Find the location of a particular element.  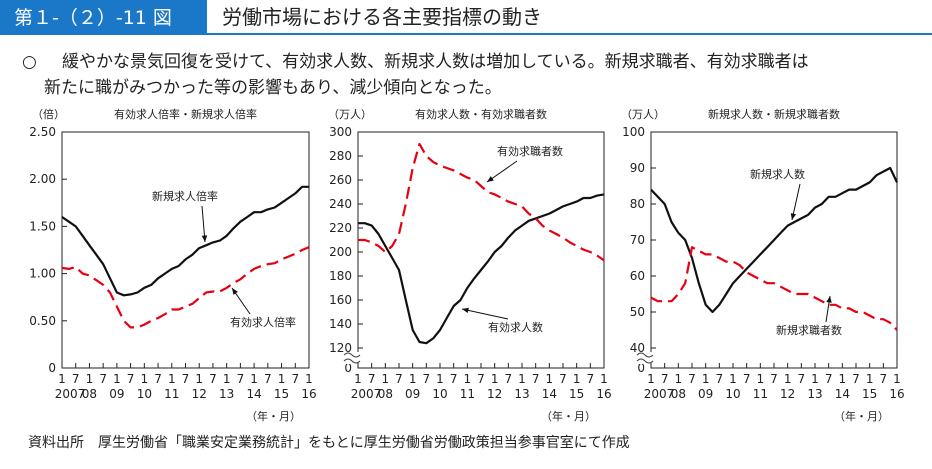

y-tick-label: 200 is located at coordinates (340, 252).